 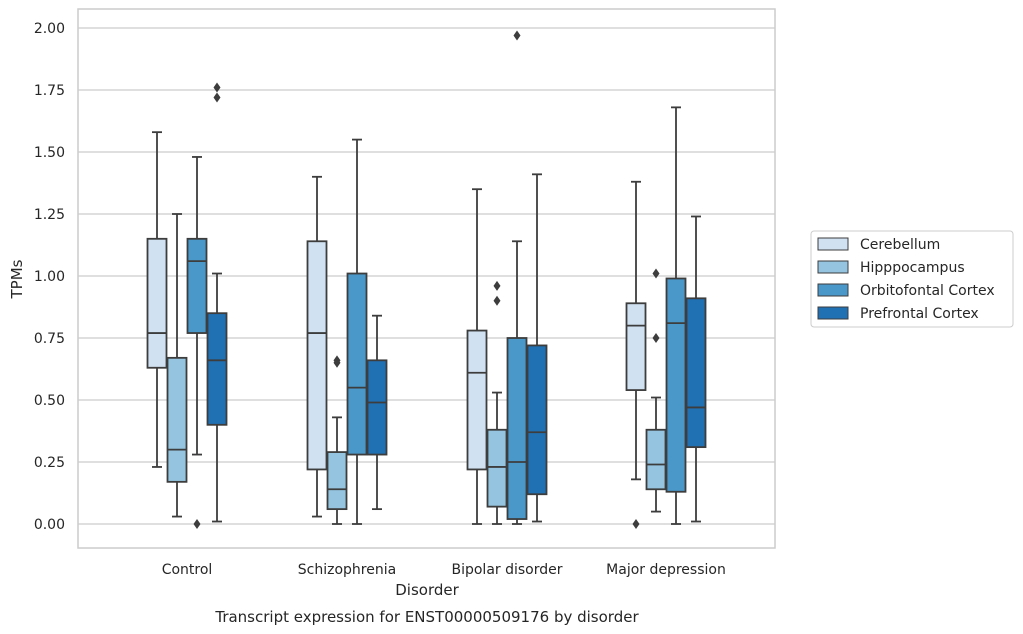 I want to click on legend-label: Orbitofontal Cortex, so click(x=927, y=291).